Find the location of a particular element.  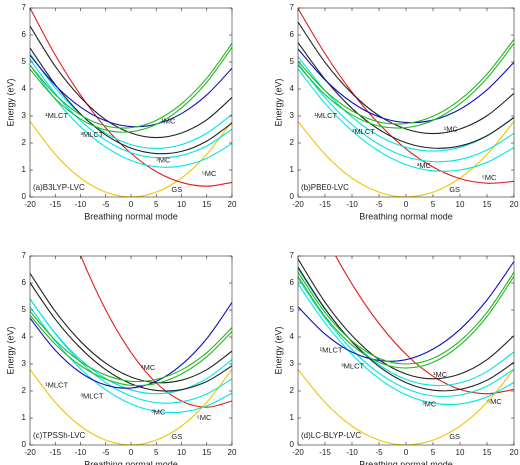

panel-label: (a)B3LYP-LVC is located at coordinates (59, 187).